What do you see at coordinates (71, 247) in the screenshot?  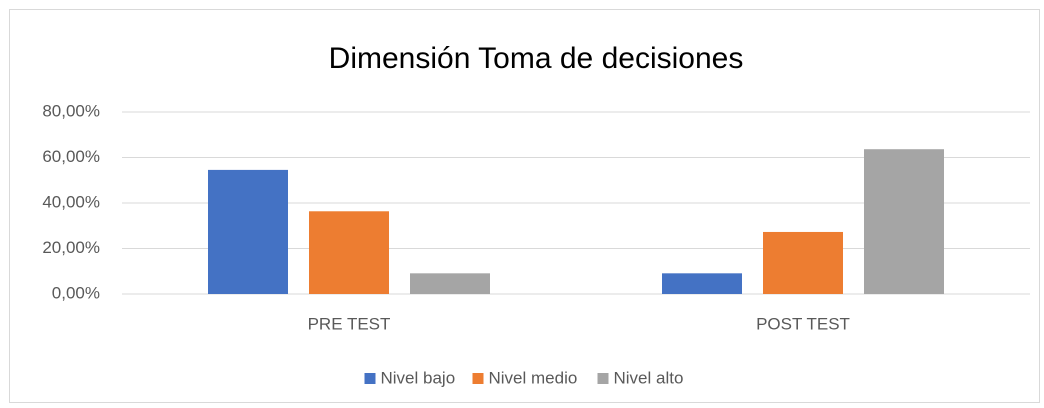 I see `y-tick-label: 20,00%` at bounding box center [71, 247].